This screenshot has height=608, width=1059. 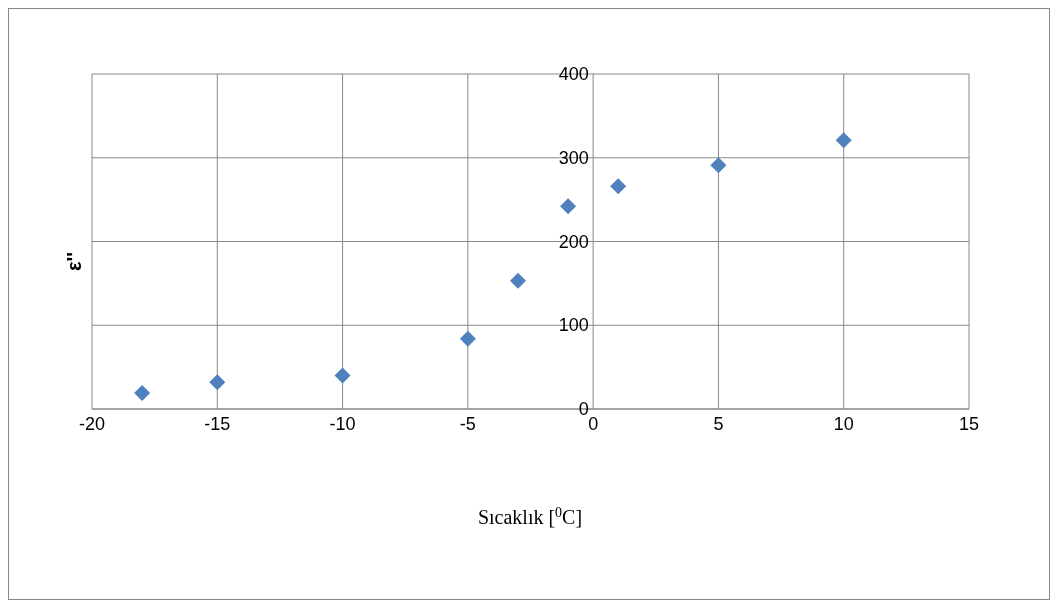 I want to click on y-tick-label: 100, so click(x=573, y=325).